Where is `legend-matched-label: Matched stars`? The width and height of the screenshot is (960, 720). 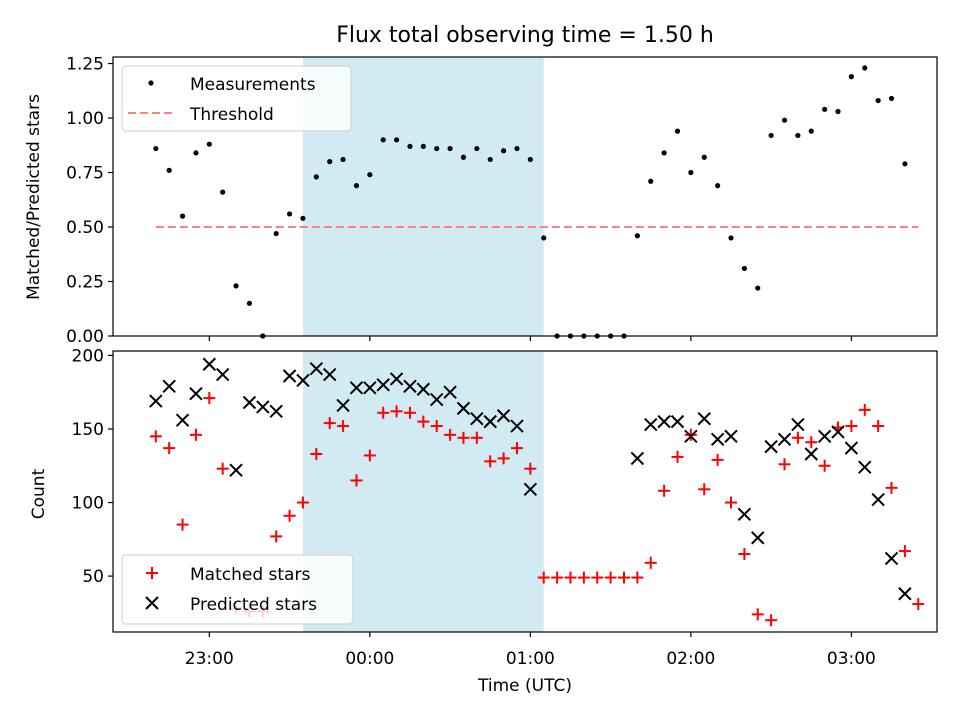
legend-matched-label: Matched stars is located at coordinates (250, 575).